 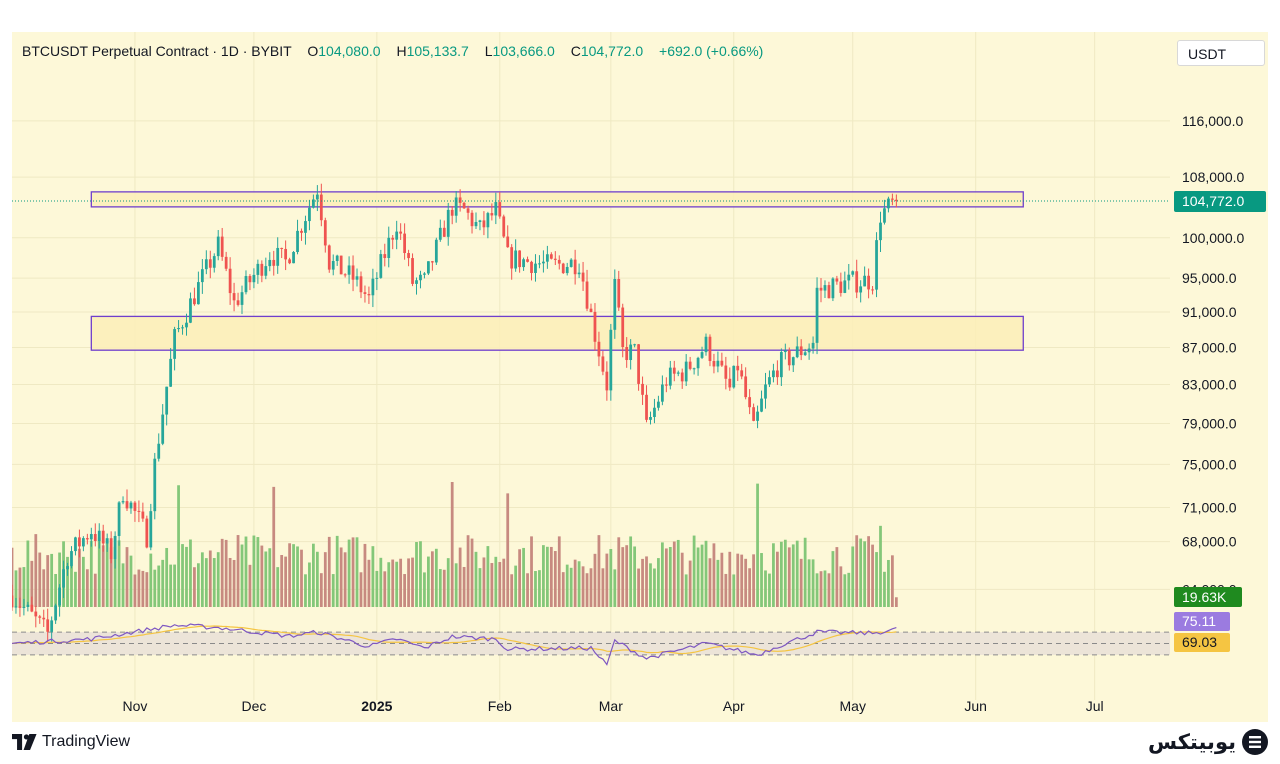 What do you see at coordinates (1199, 642) in the screenshot?
I see `rsi-ma-label: 69.03` at bounding box center [1199, 642].